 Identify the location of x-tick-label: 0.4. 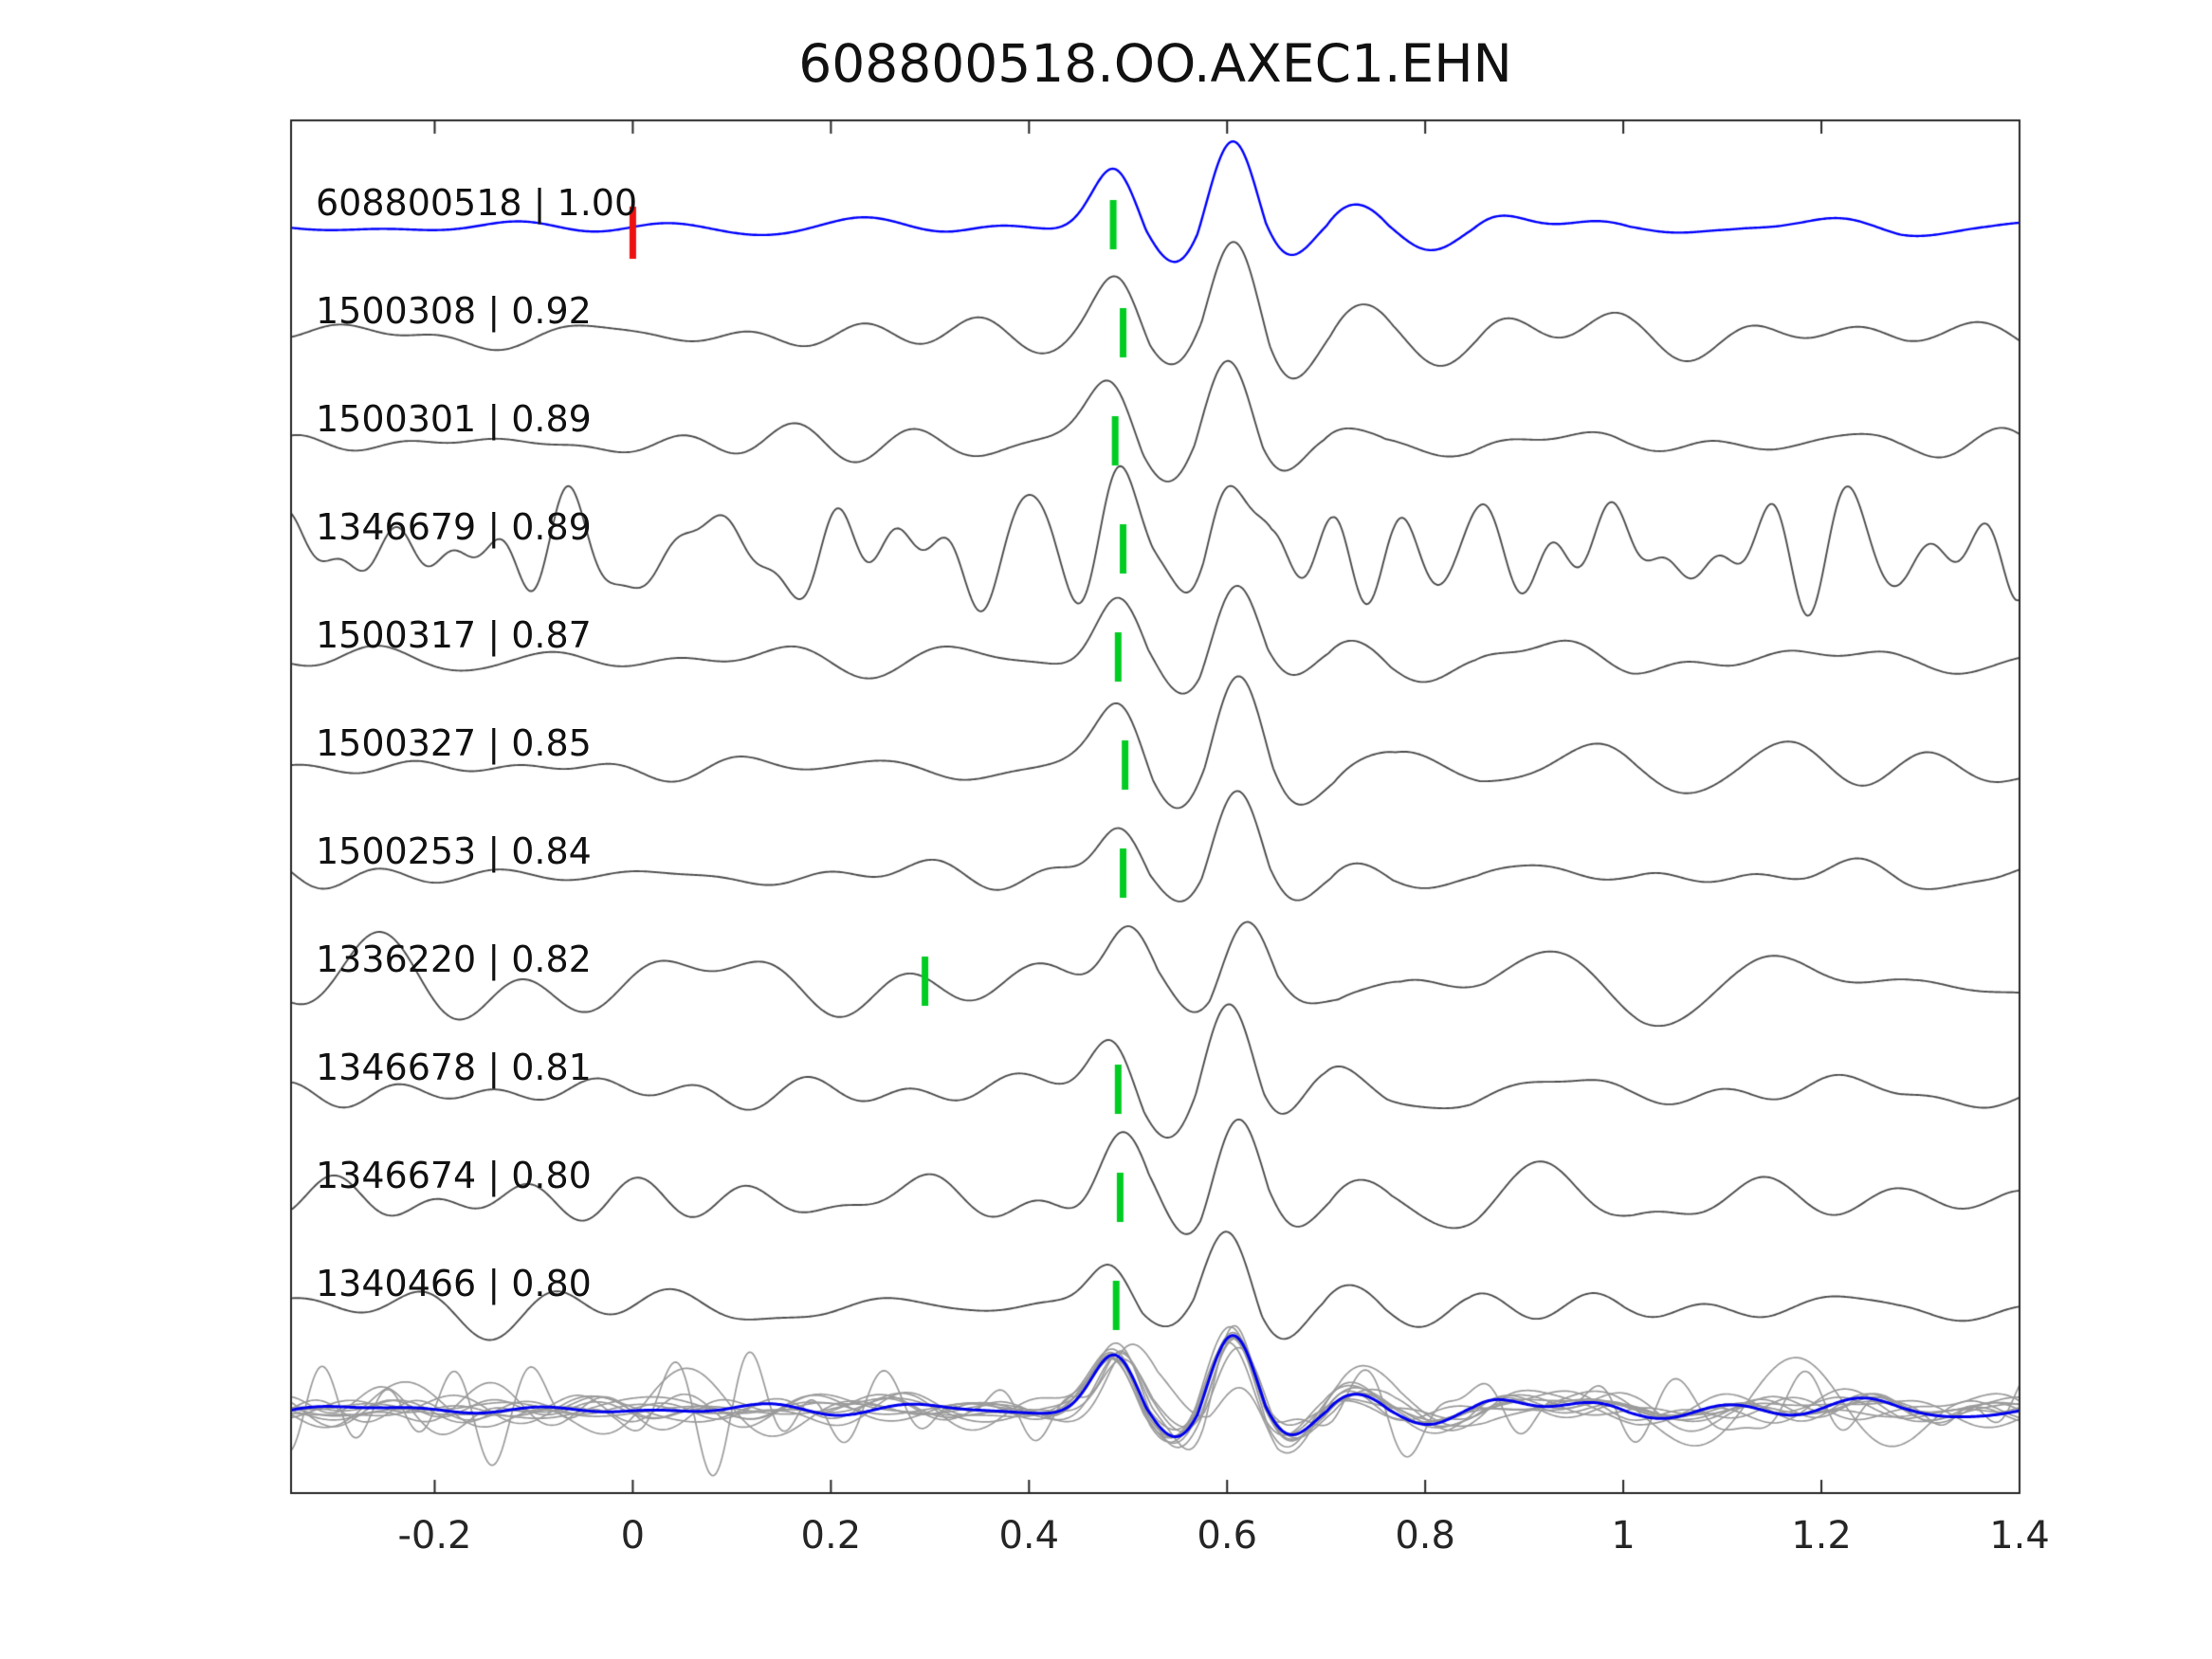
(1029, 1536).